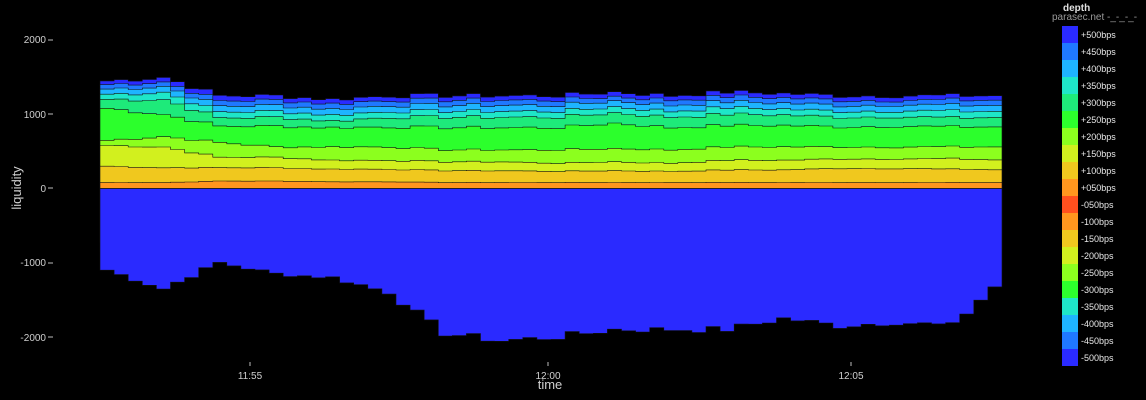  I want to click on y-tick-label: 2000, so click(35, 40).